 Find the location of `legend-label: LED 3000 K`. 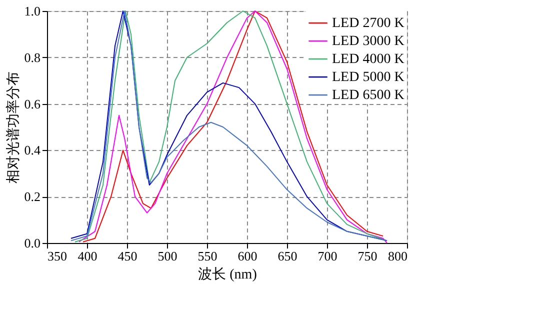

legend-label: LED 3000 K is located at coordinates (368, 41).